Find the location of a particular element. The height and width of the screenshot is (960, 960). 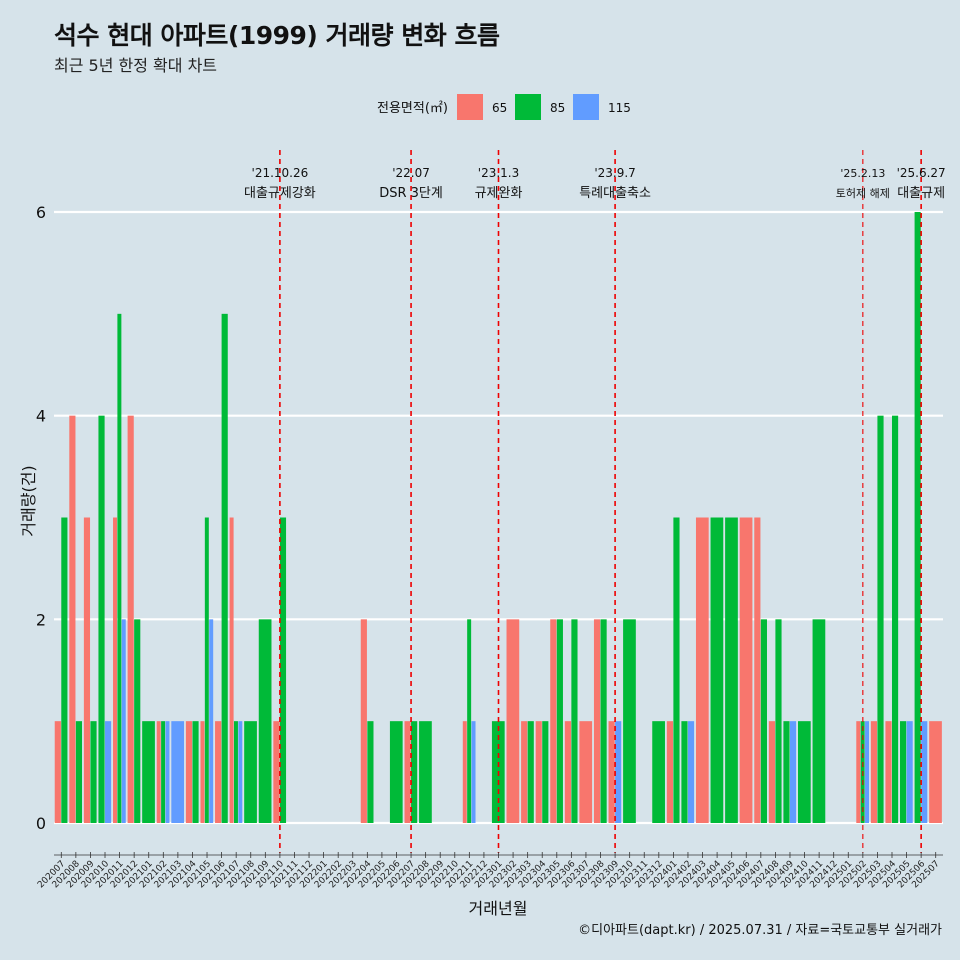

legend: 전용면적(㎡) 65 85 115 is located at coordinates (504, 107).